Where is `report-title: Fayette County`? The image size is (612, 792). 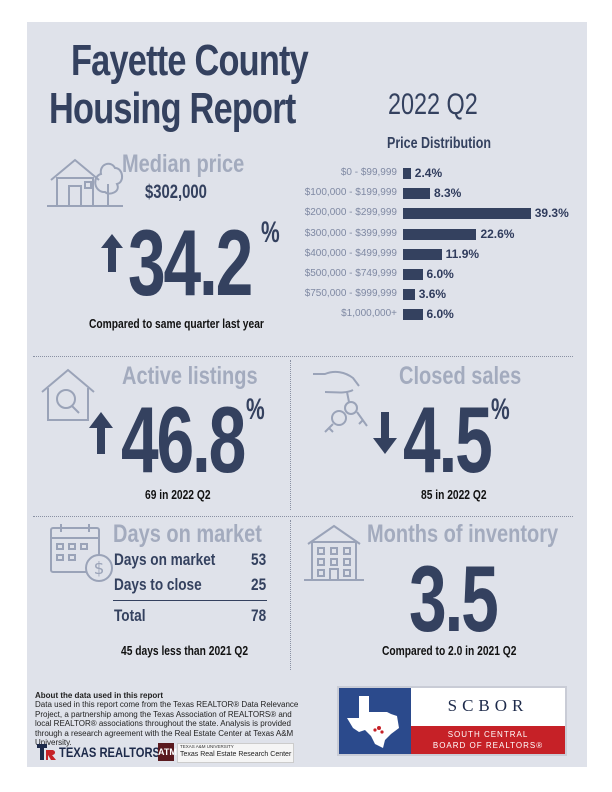 report-title: Fayette County is located at coordinates (223, 61).